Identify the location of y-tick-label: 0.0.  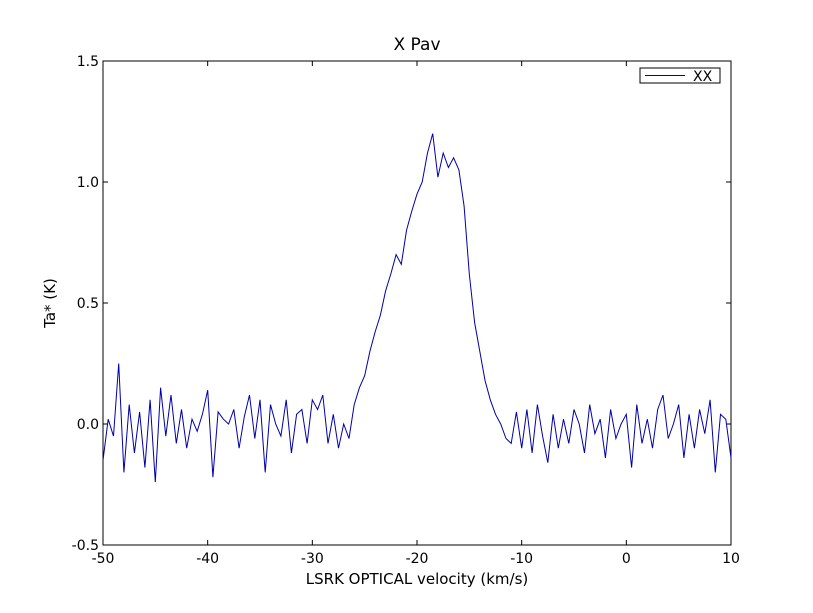
(88, 425).